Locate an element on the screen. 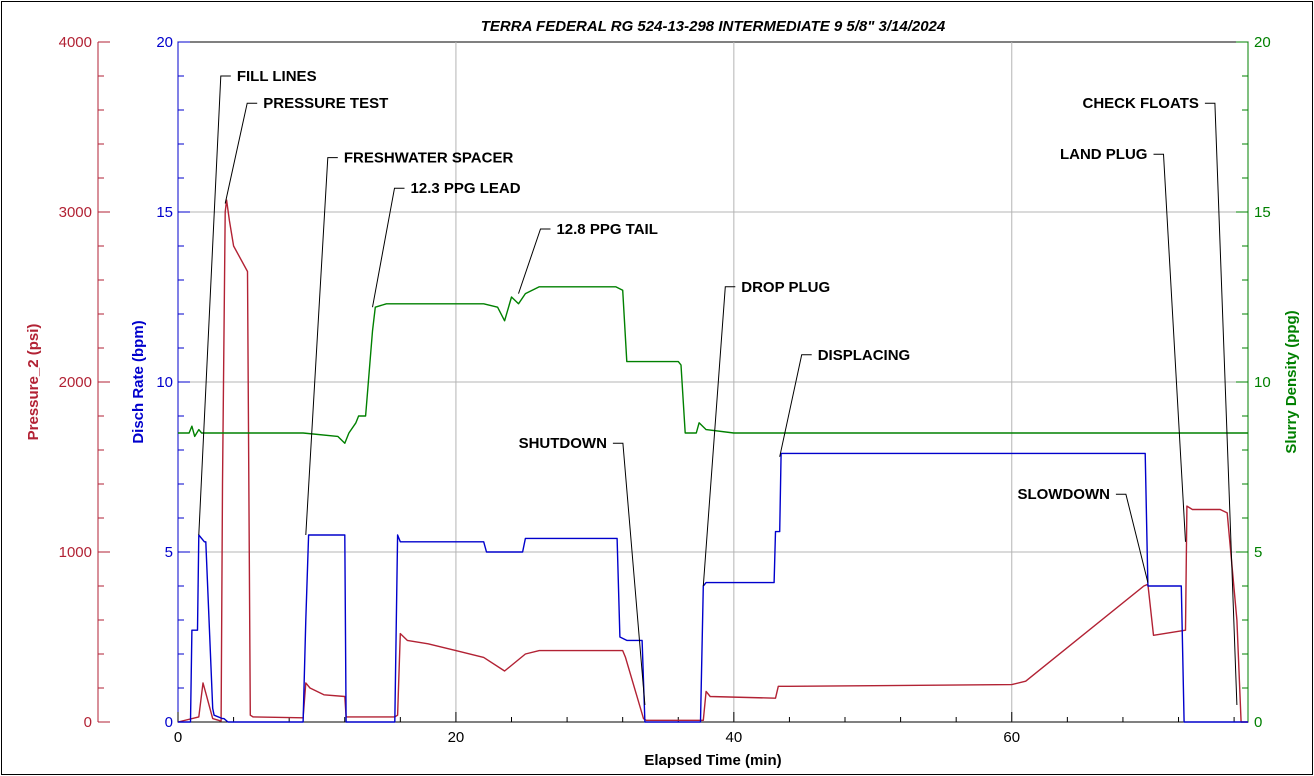  annotation-label-9: LAND PLUG is located at coordinates (1104, 154).